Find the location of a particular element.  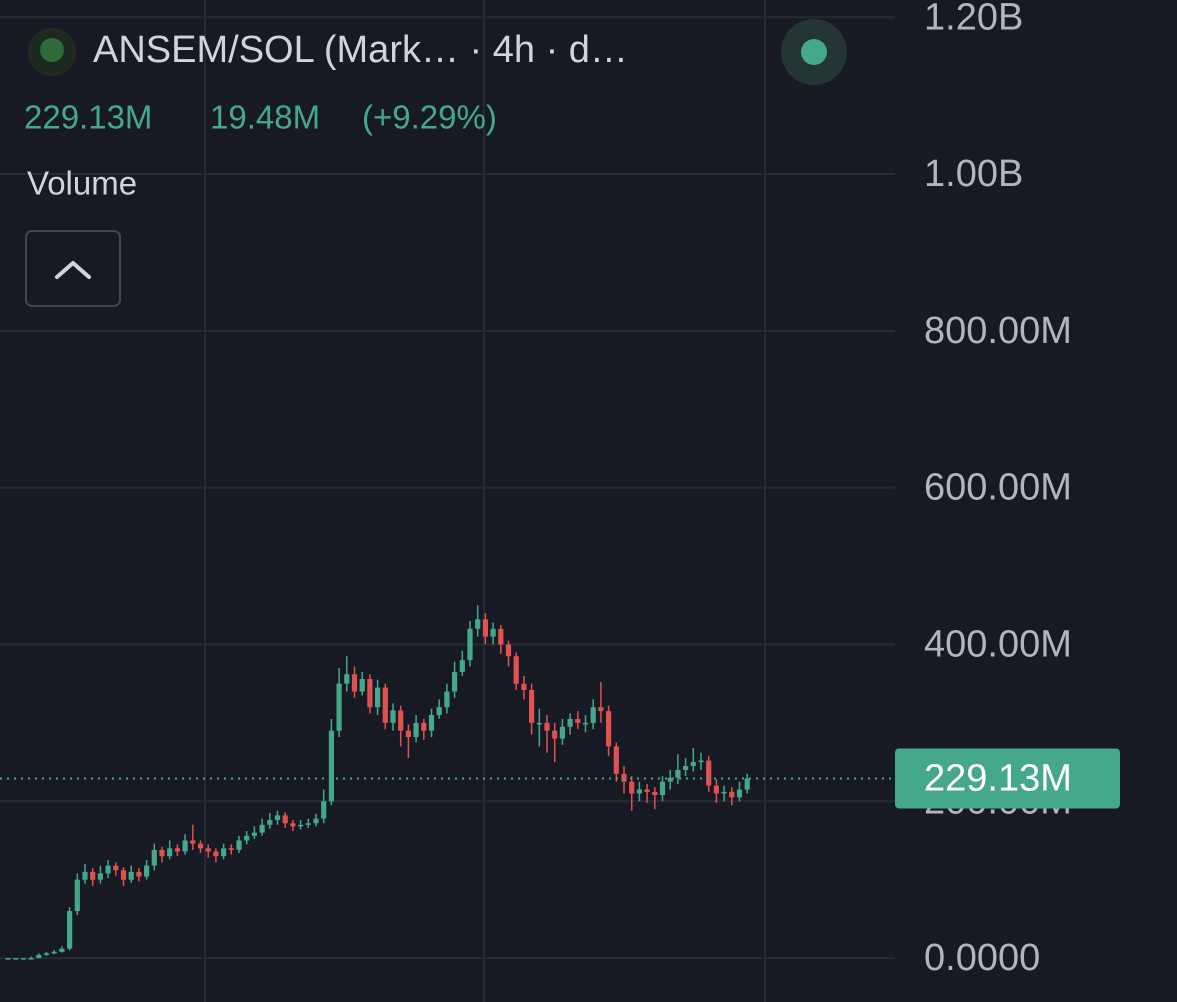

y-tick-label: 1.00B is located at coordinates (973, 174).